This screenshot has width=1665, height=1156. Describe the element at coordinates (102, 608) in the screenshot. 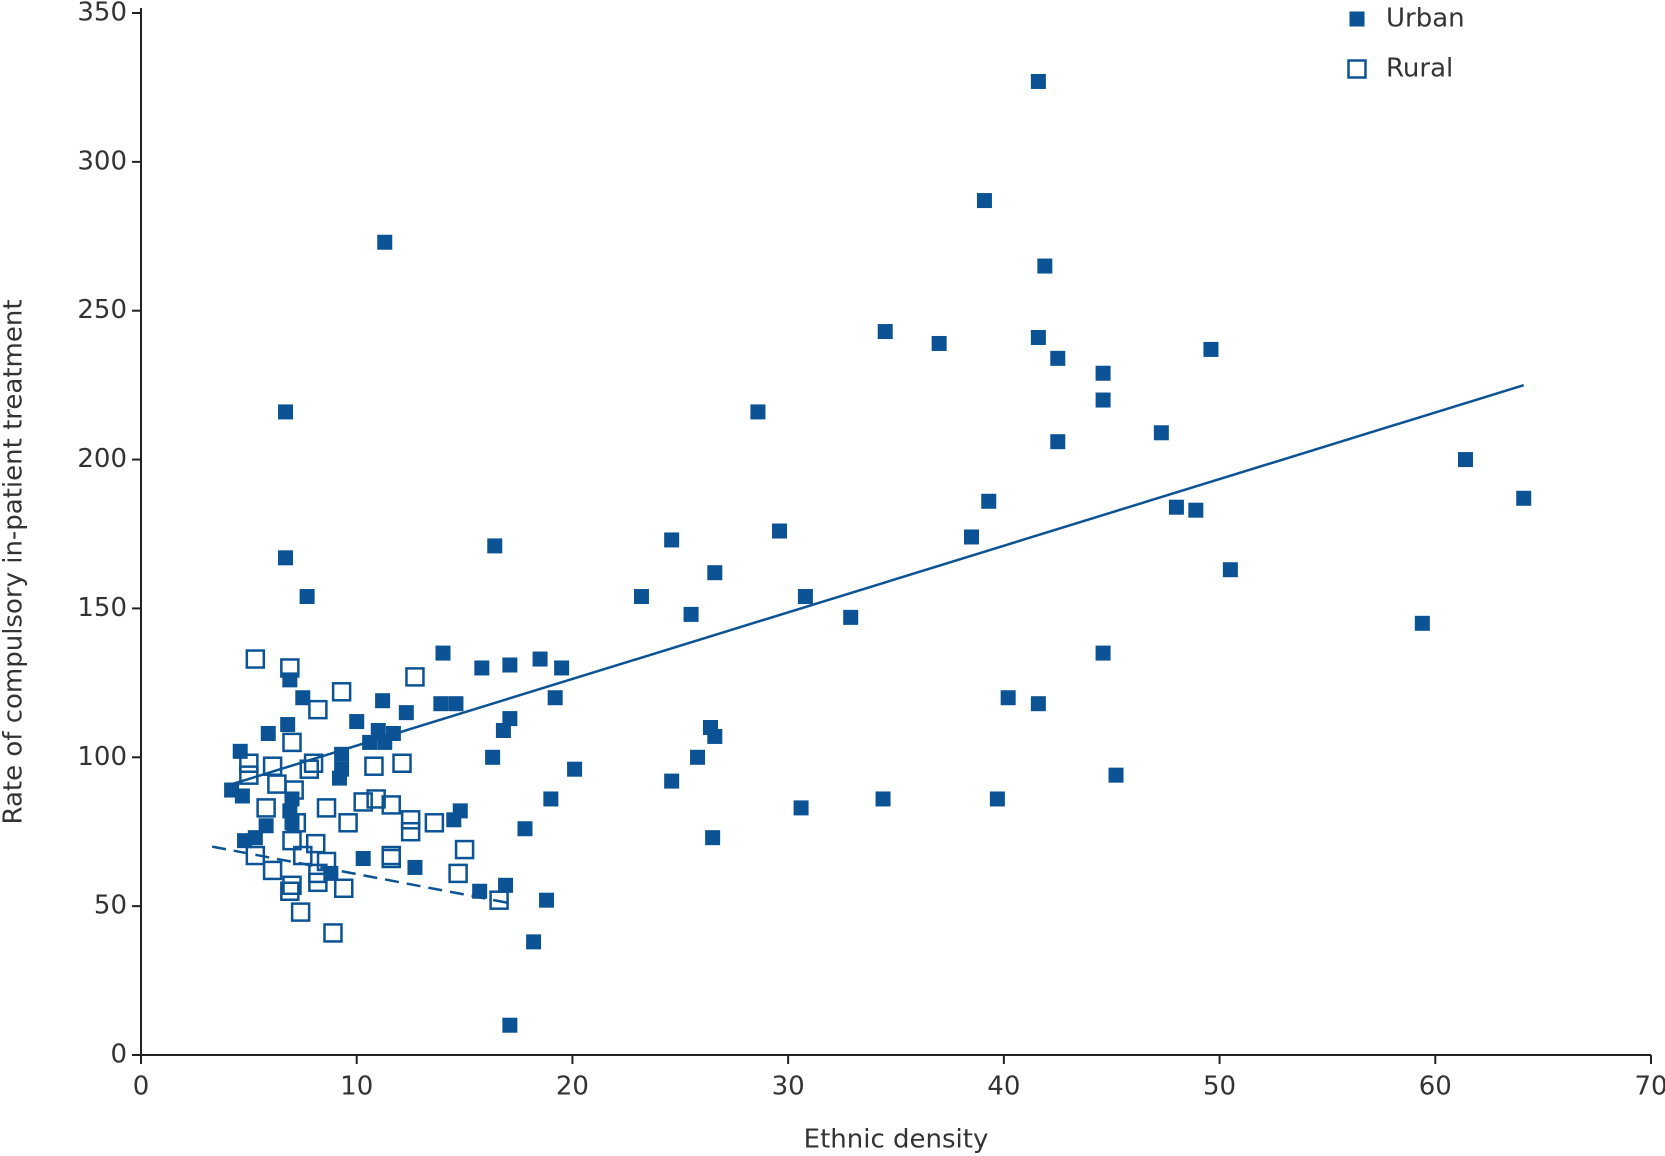

I see `y-tick-label: 150` at that location.